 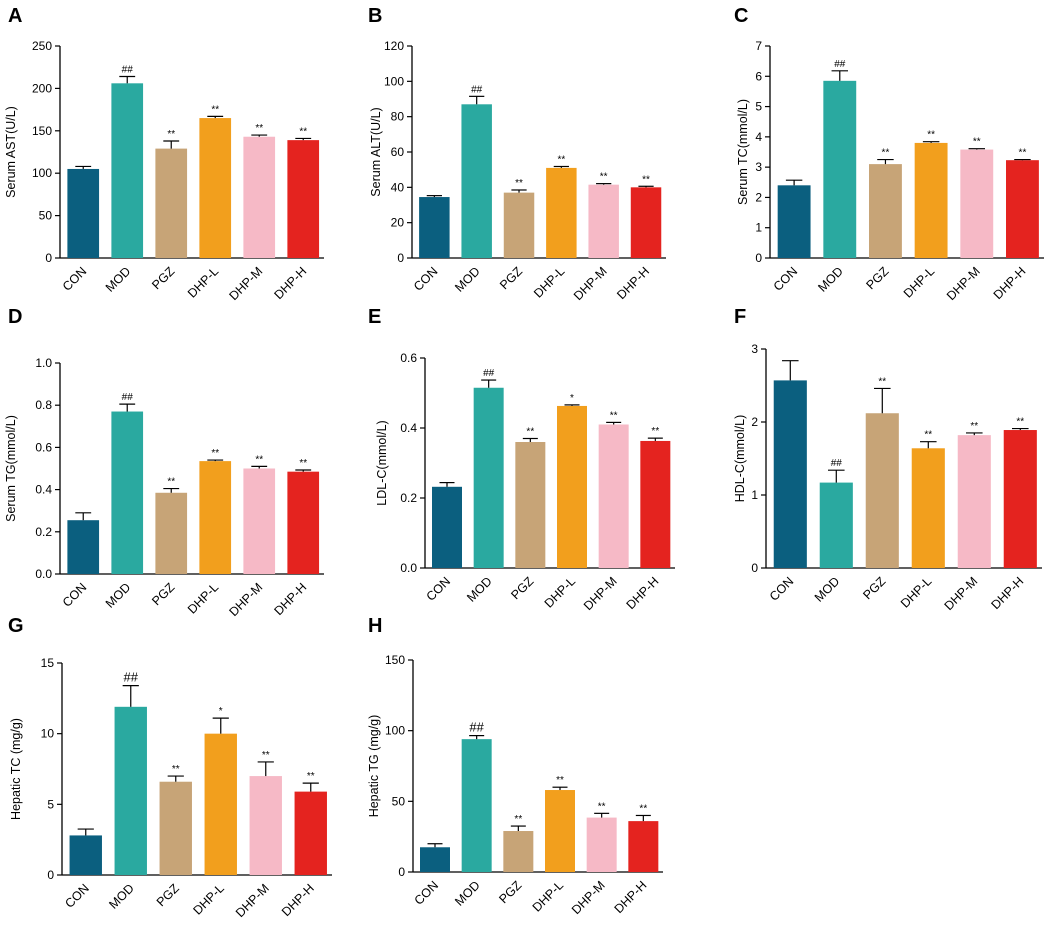 What do you see at coordinates (467, 279) in the screenshot?
I see `category-label-B-MOD: MOD` at bounding box center [467, 279].